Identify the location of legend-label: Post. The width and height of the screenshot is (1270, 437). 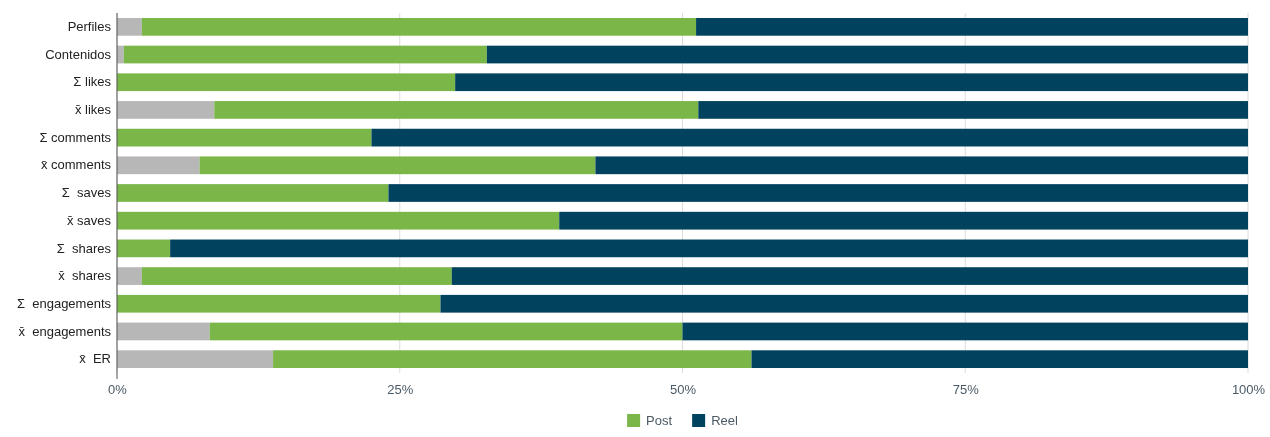
(659, 420).